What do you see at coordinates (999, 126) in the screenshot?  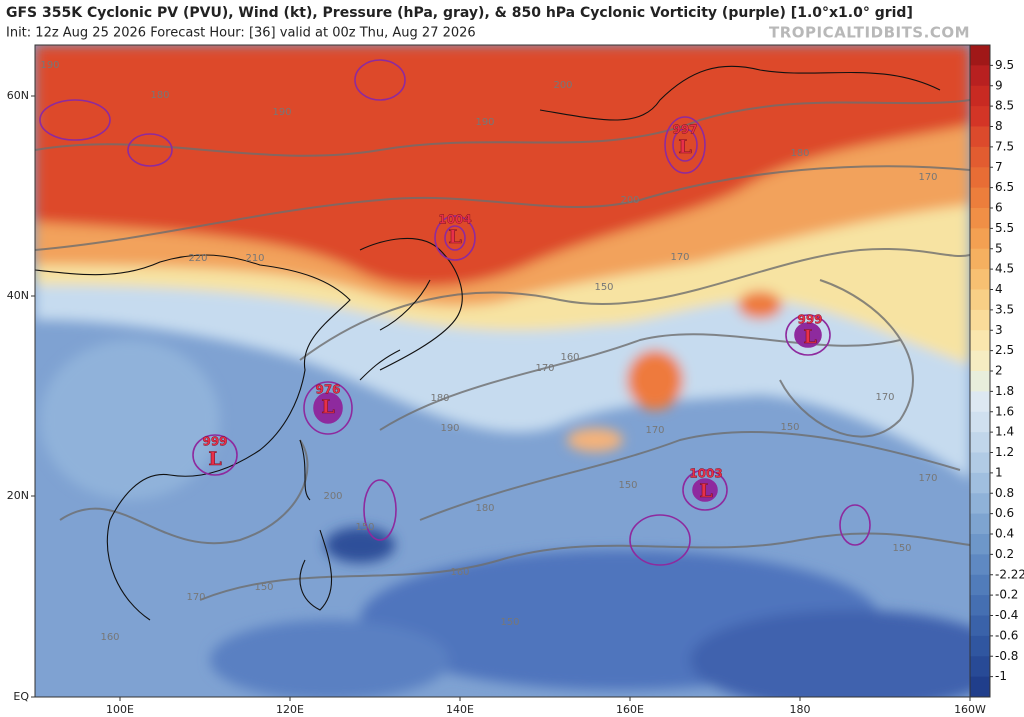 I see `colorbar-label: 8` at bounding box center [999, 126].